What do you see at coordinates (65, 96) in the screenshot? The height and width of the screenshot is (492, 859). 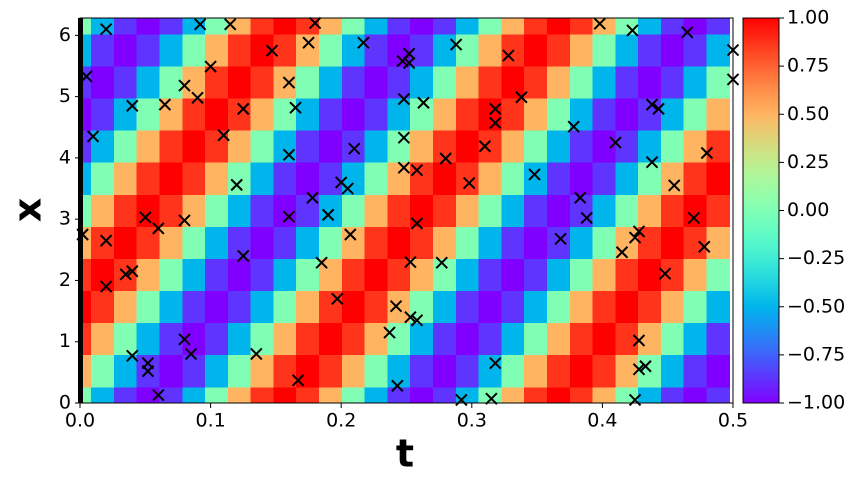 I see `y-tick-label: 5` at bounding box center [65, 96].